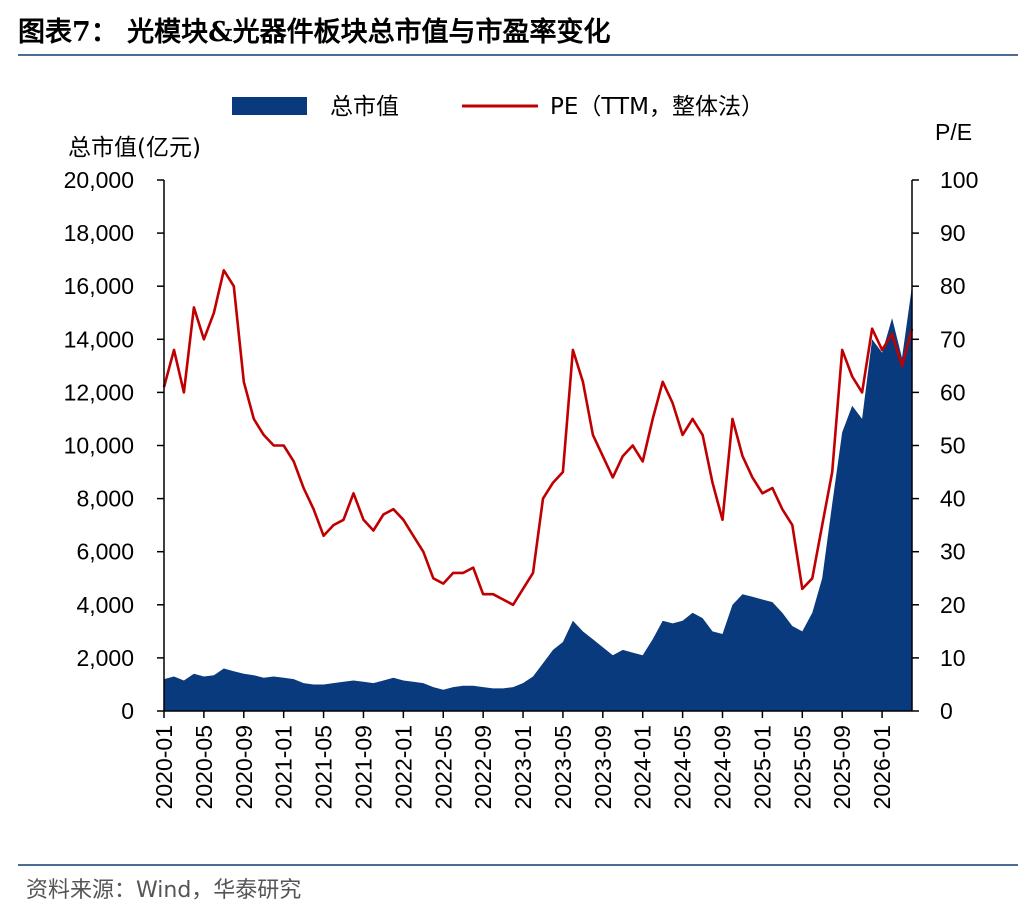 The height and width of the screenshot is (916, 1036). Describe the element at coordinates (603, 767) in the screenshot. I see `x-tick-label: 2023-09` at that location.